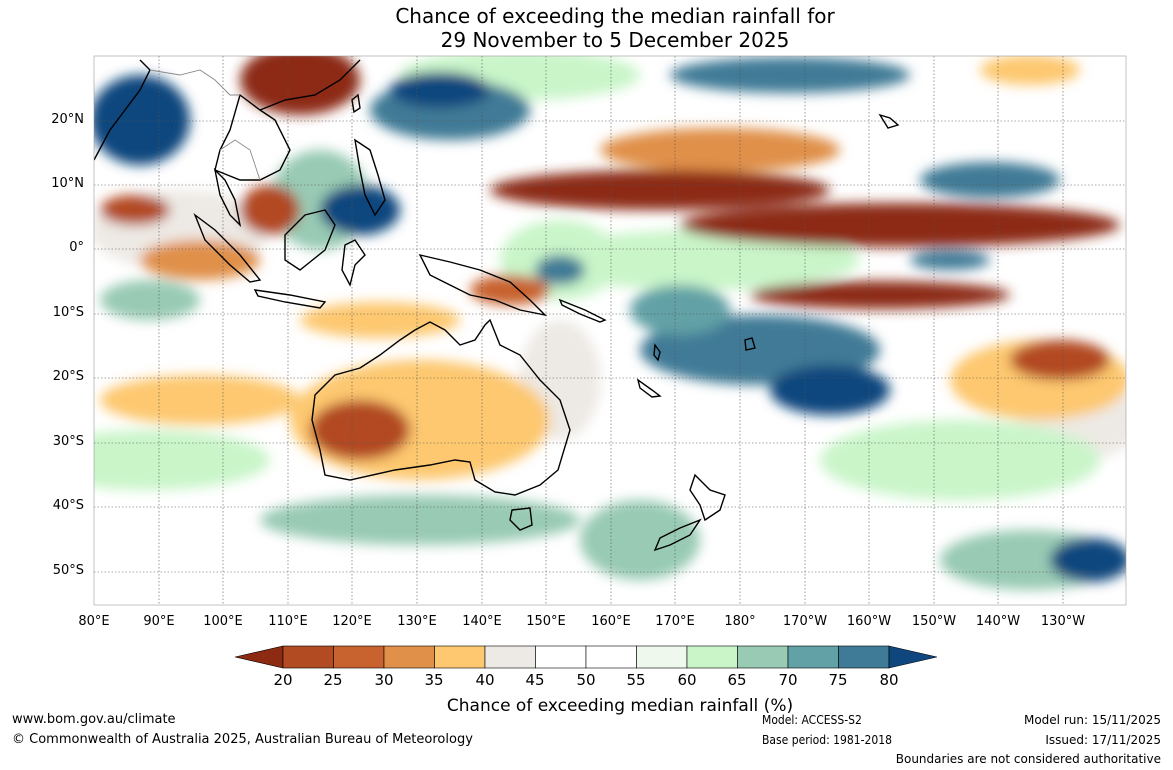  Describe the element at coordinates (805, 621) in the screenshot. I see `lon-label-170w: 170°W` at that location.